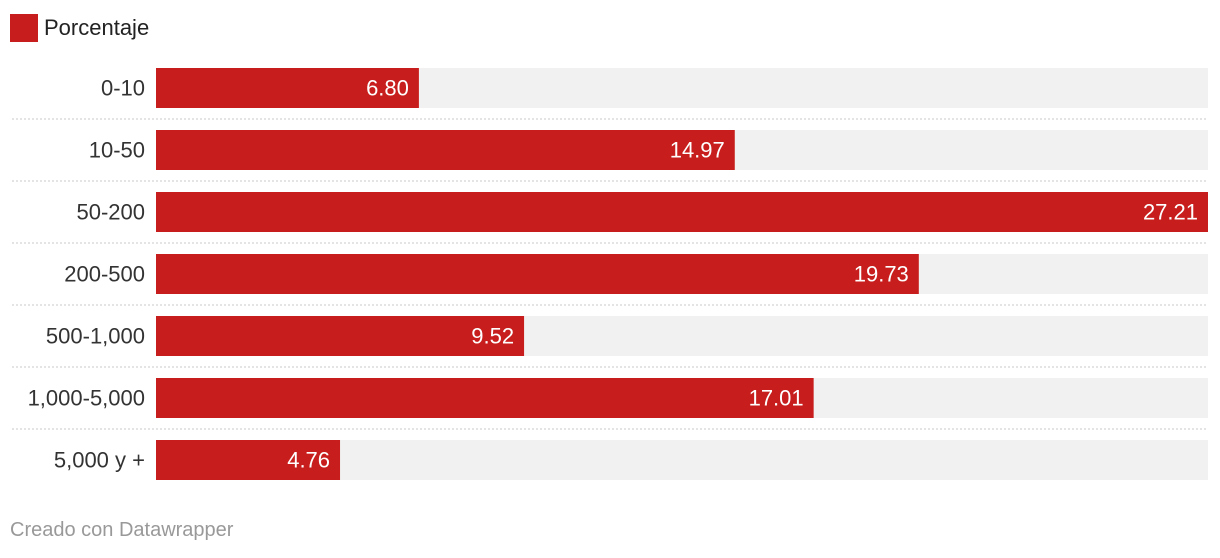 This screenshot has height=558, width=1220. What do you see at coordinates (117, 150) in the screenshot?
I see `category-label: 10-50` at bounding box center [117, 150].